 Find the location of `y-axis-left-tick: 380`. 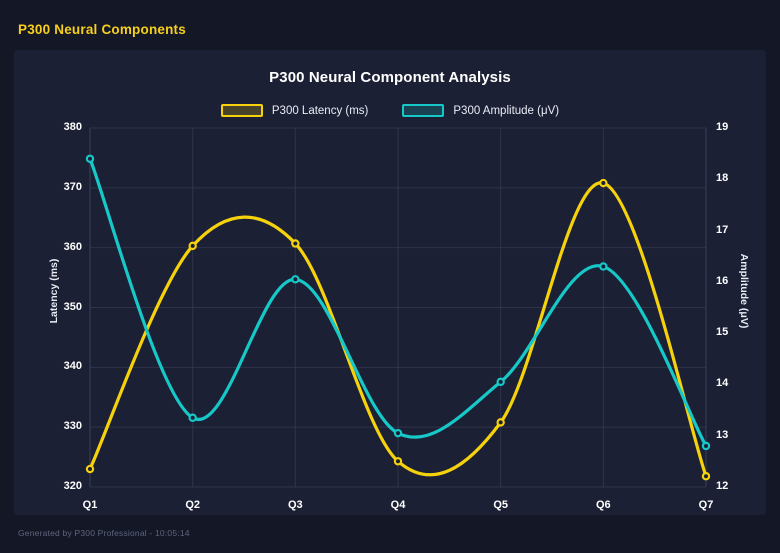

y-axis-left-tick: 380 is located at coordinates (72, 127).